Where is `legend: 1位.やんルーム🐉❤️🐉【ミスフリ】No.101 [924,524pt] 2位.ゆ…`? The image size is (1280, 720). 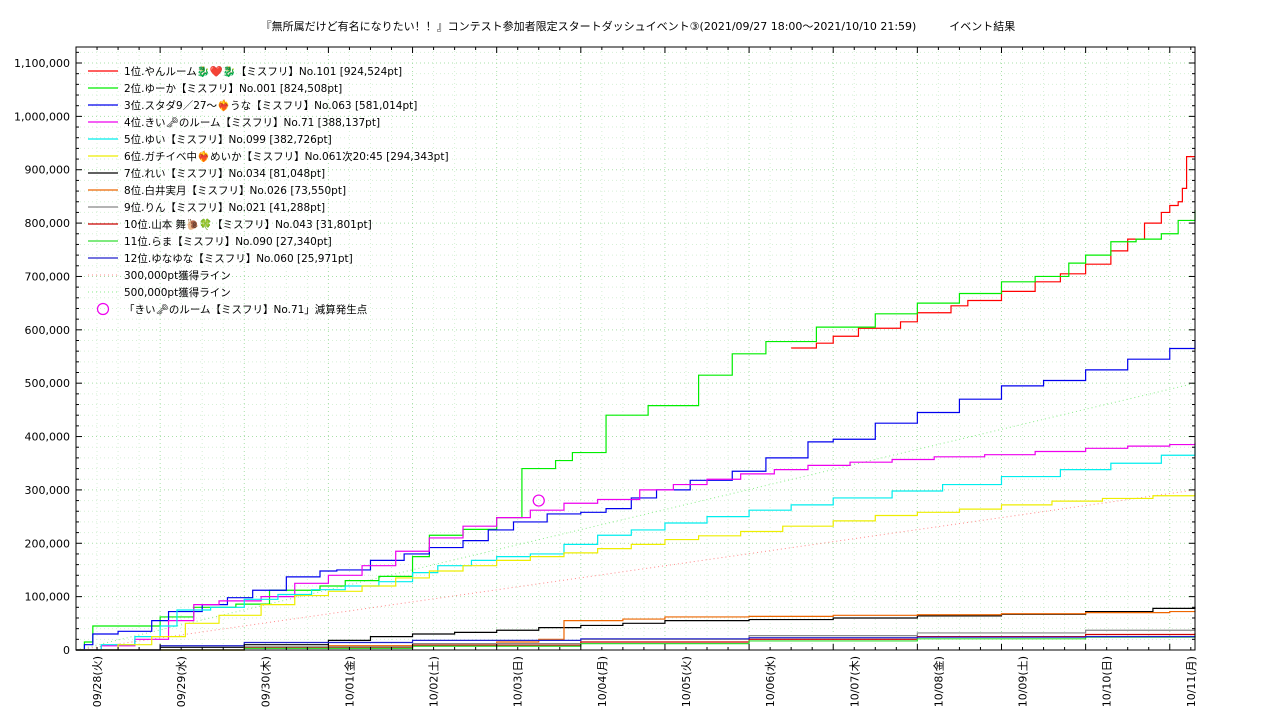
legend: 1位.やんルーム🐉❤️🐉【ミスフリ】No.101 [924,524pt] 2位.ゆ… is located at coordinates (268, 190).